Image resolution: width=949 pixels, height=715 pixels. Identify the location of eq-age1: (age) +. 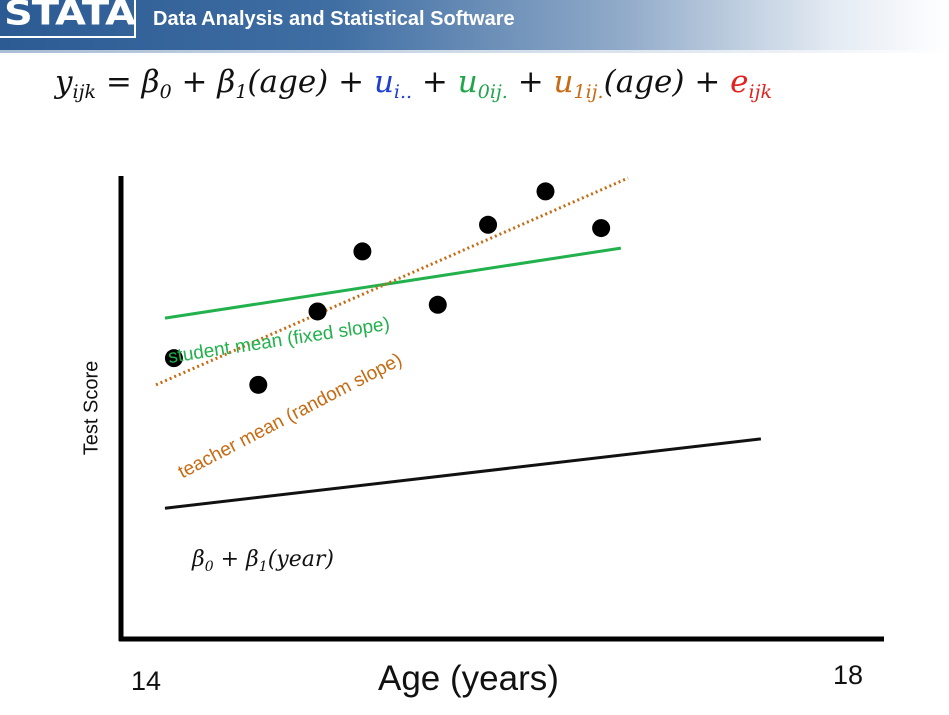
(310, 82).